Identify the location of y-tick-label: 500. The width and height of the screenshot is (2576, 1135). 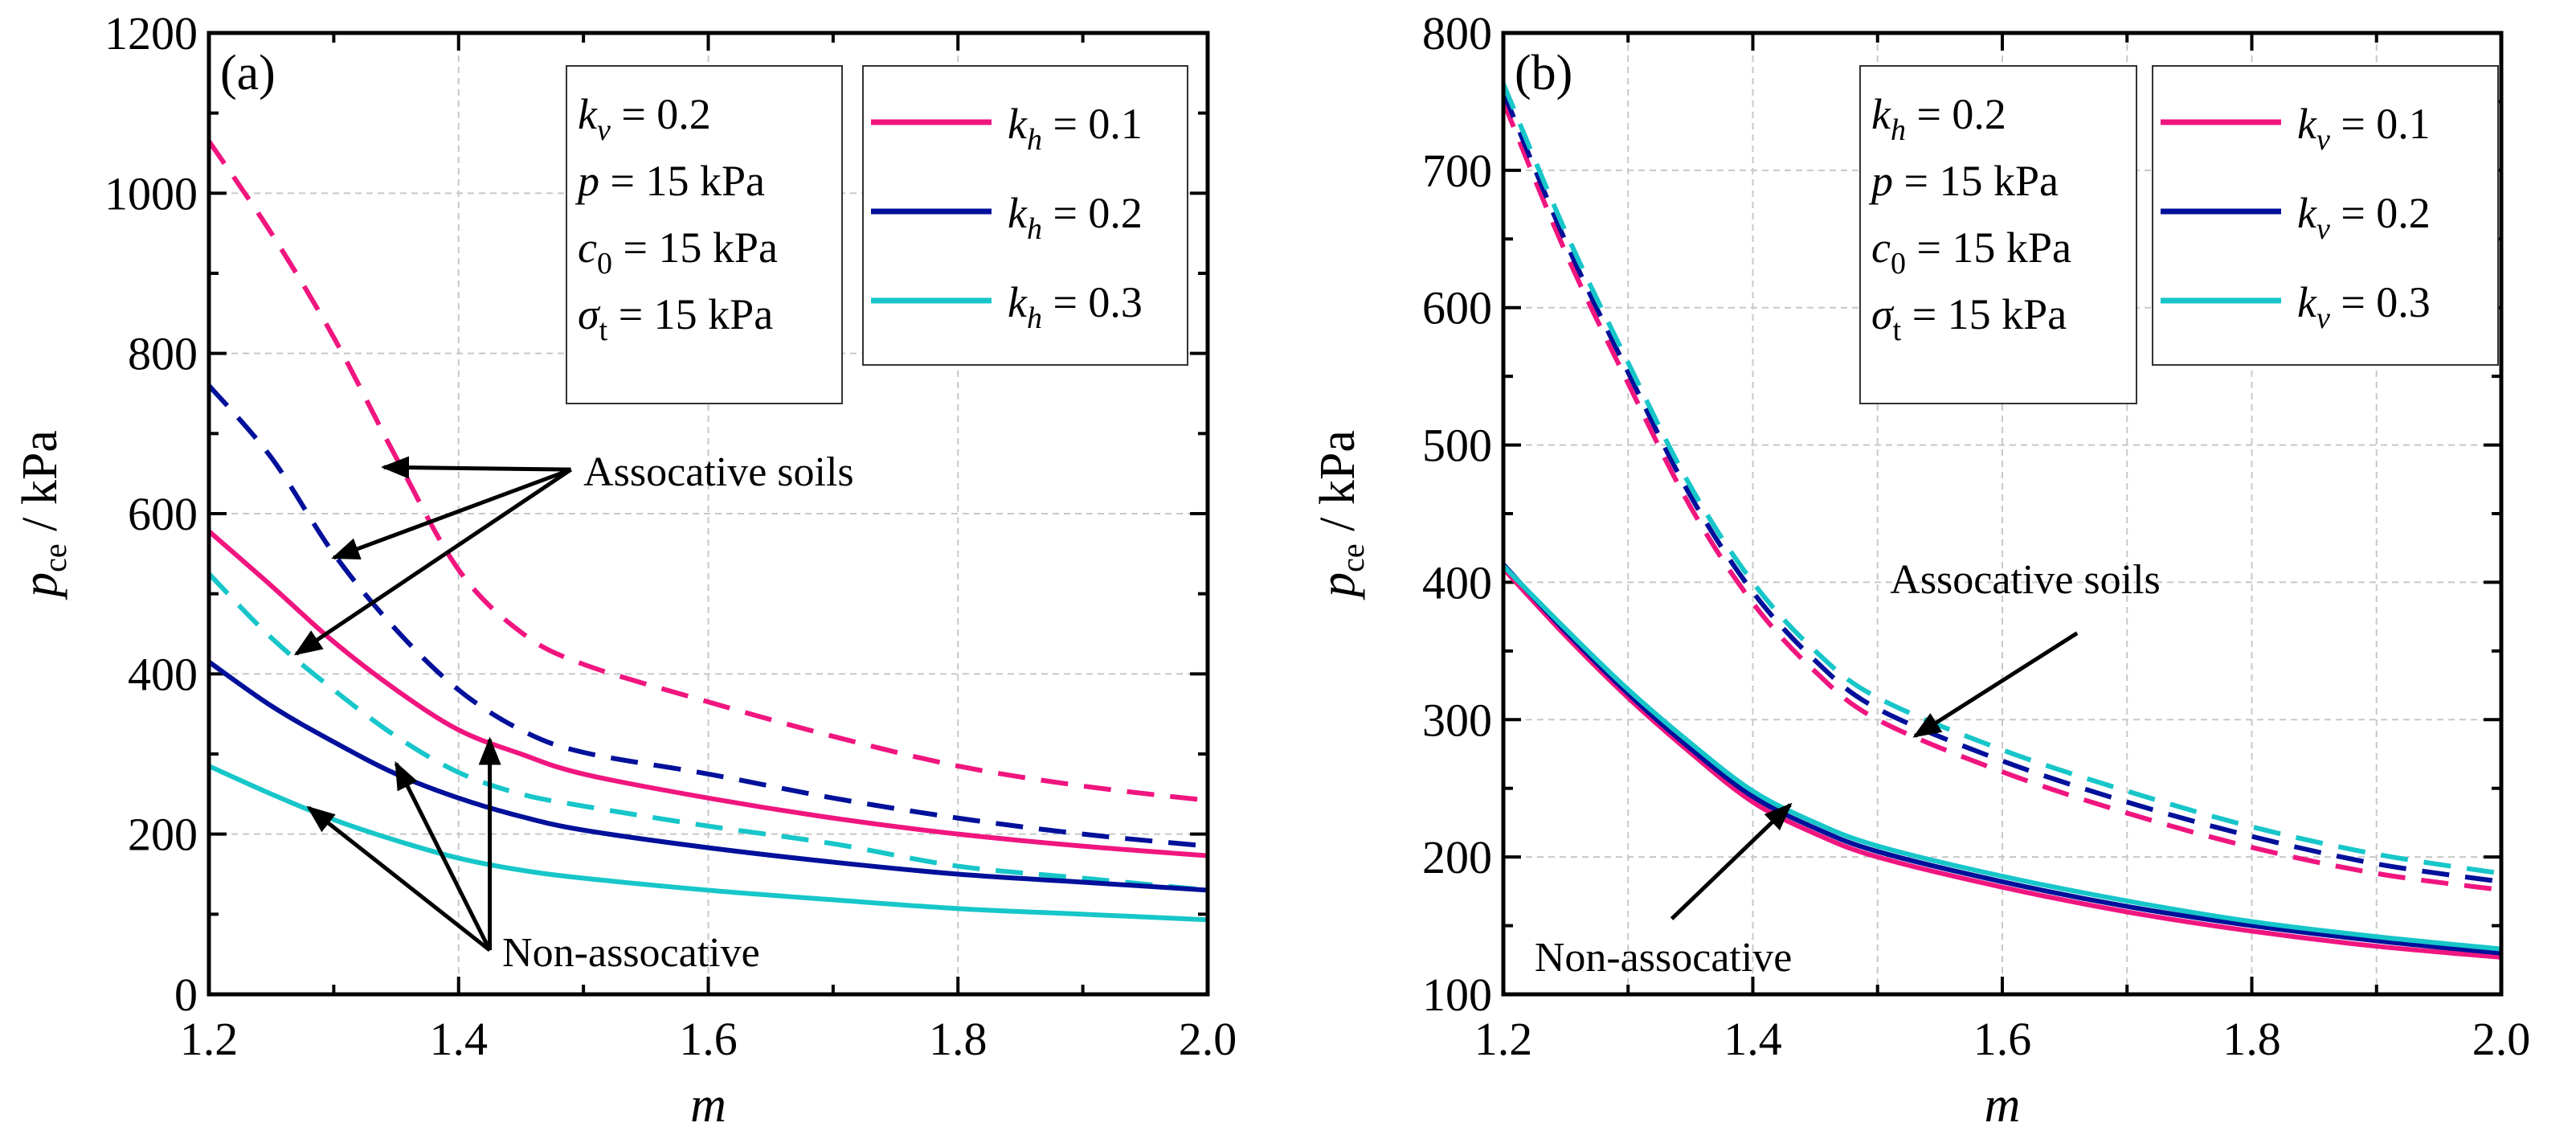
(1457, 446).